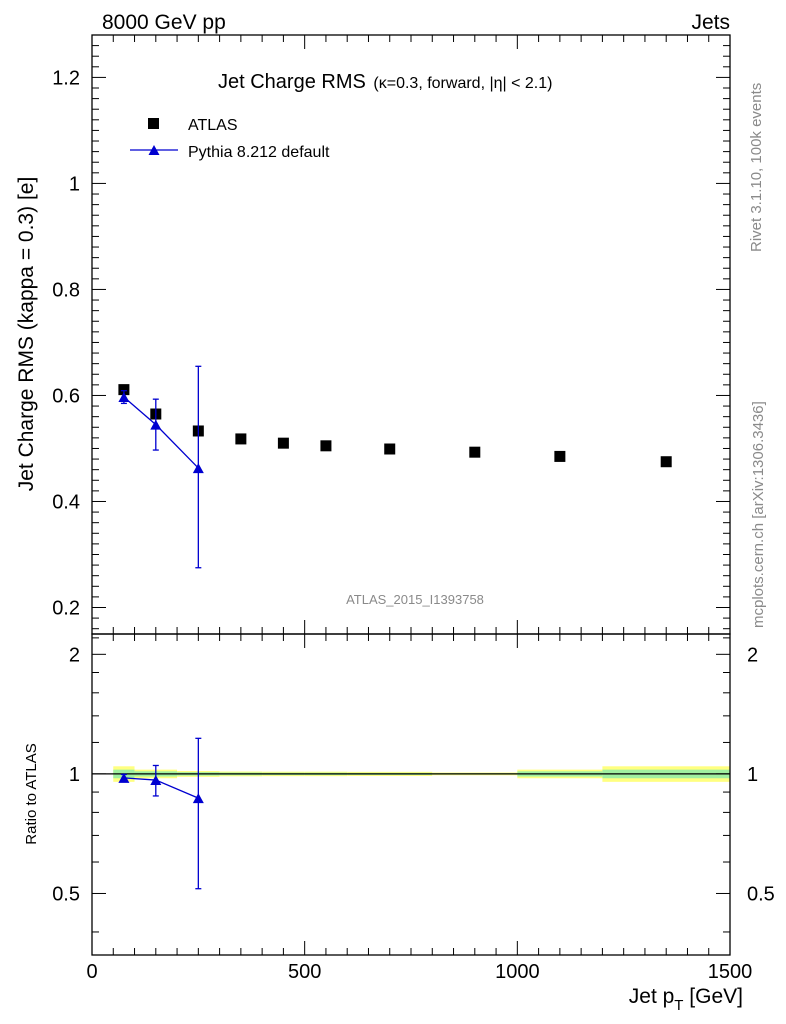 This screenshot has width=786, height=1024. I want to click on main-title-suffix: (κ=0.3, forward, |η| < 2.1), so click(462, 83).